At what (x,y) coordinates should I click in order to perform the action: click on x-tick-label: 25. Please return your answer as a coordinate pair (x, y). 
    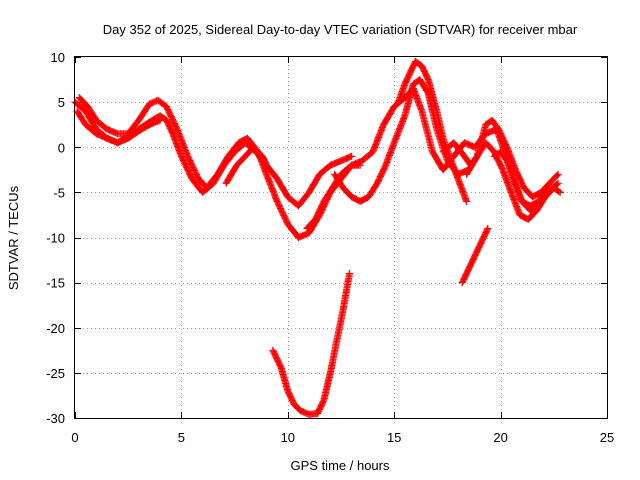
    Looking at the image, I should click on (607, 437).